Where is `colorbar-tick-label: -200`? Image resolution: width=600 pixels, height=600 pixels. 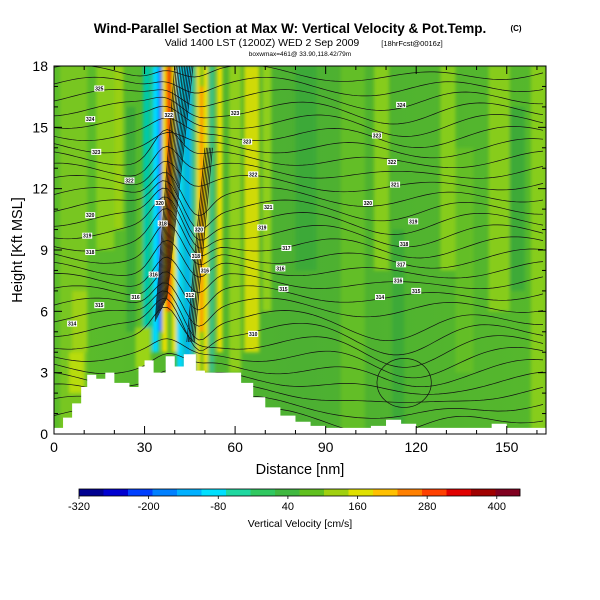
colorbar-tick-label: -200 is located at coordinates (149, 507).